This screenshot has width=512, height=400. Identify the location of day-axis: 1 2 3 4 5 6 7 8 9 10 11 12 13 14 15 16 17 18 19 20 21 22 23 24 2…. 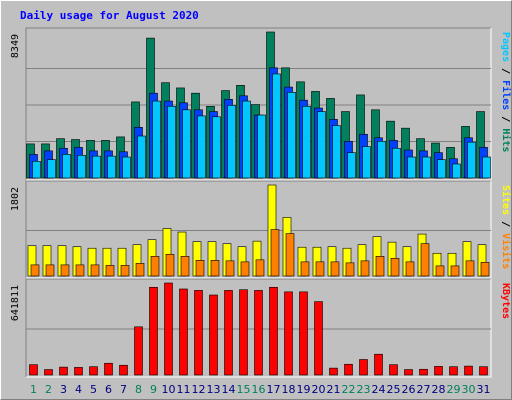
(260, 389).